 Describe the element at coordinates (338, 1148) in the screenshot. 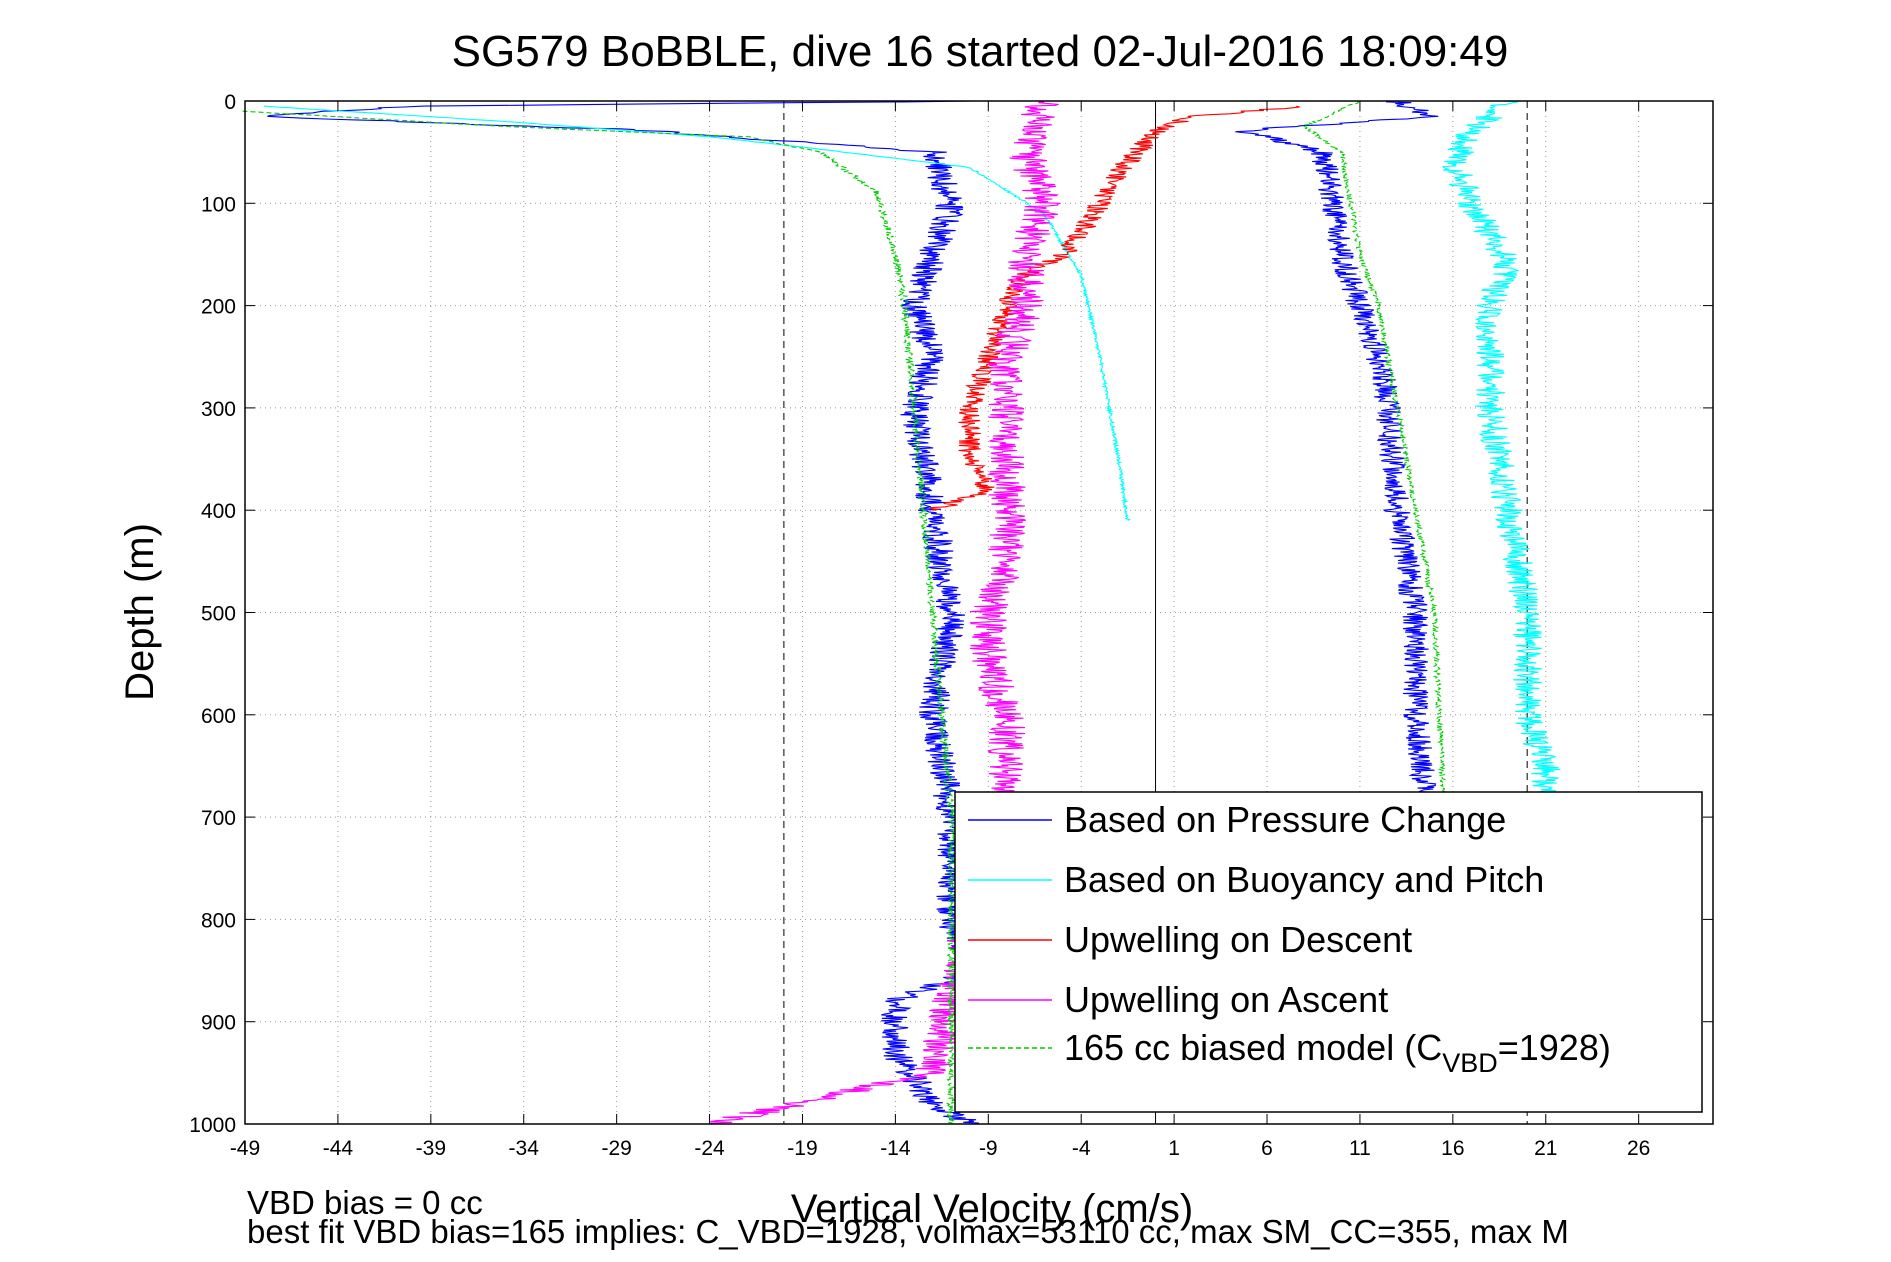

I see `x-tick-label: -44` at that location.